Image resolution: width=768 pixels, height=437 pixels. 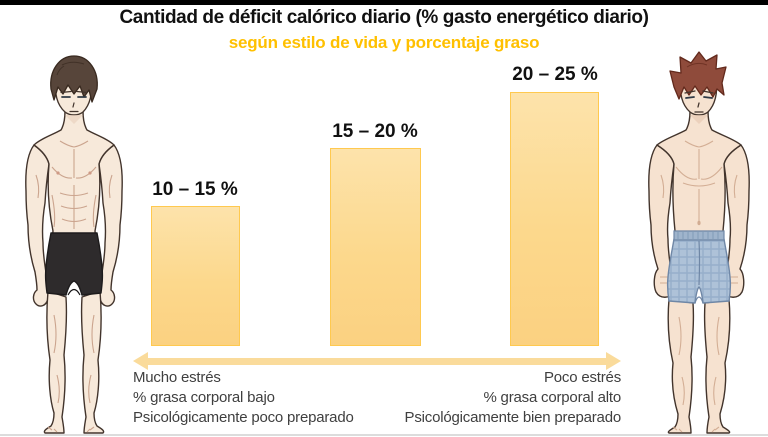 What do you see at coordinates (375, 131) in the screenshot?
I see `bar-label-15-20: 15 – 20 %` at bounding box center [375, 131].